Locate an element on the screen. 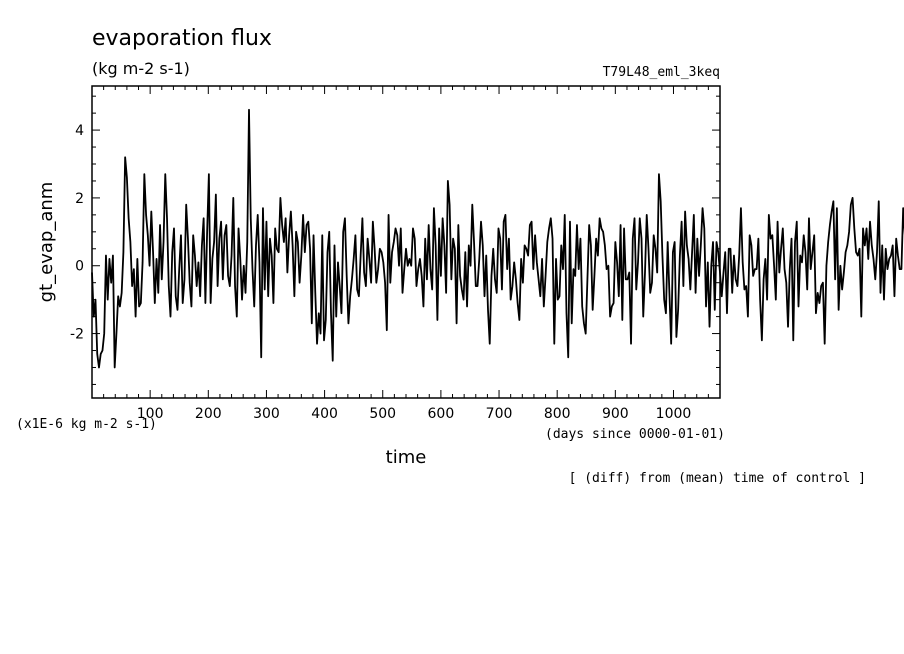 Image resolution: width=904 pixels, height=654 pixels. x-tick-label: 100 is located at coordinates (150, 414).